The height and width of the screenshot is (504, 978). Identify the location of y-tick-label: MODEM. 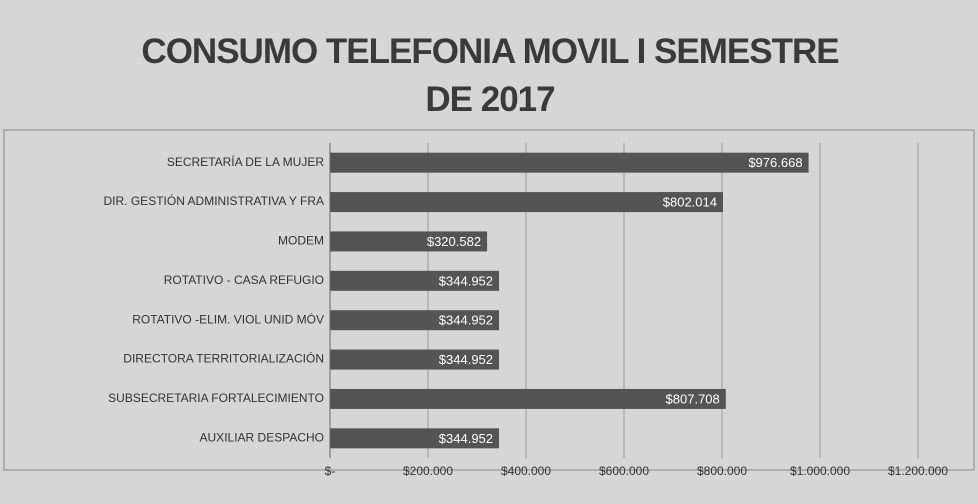
(301, 241).